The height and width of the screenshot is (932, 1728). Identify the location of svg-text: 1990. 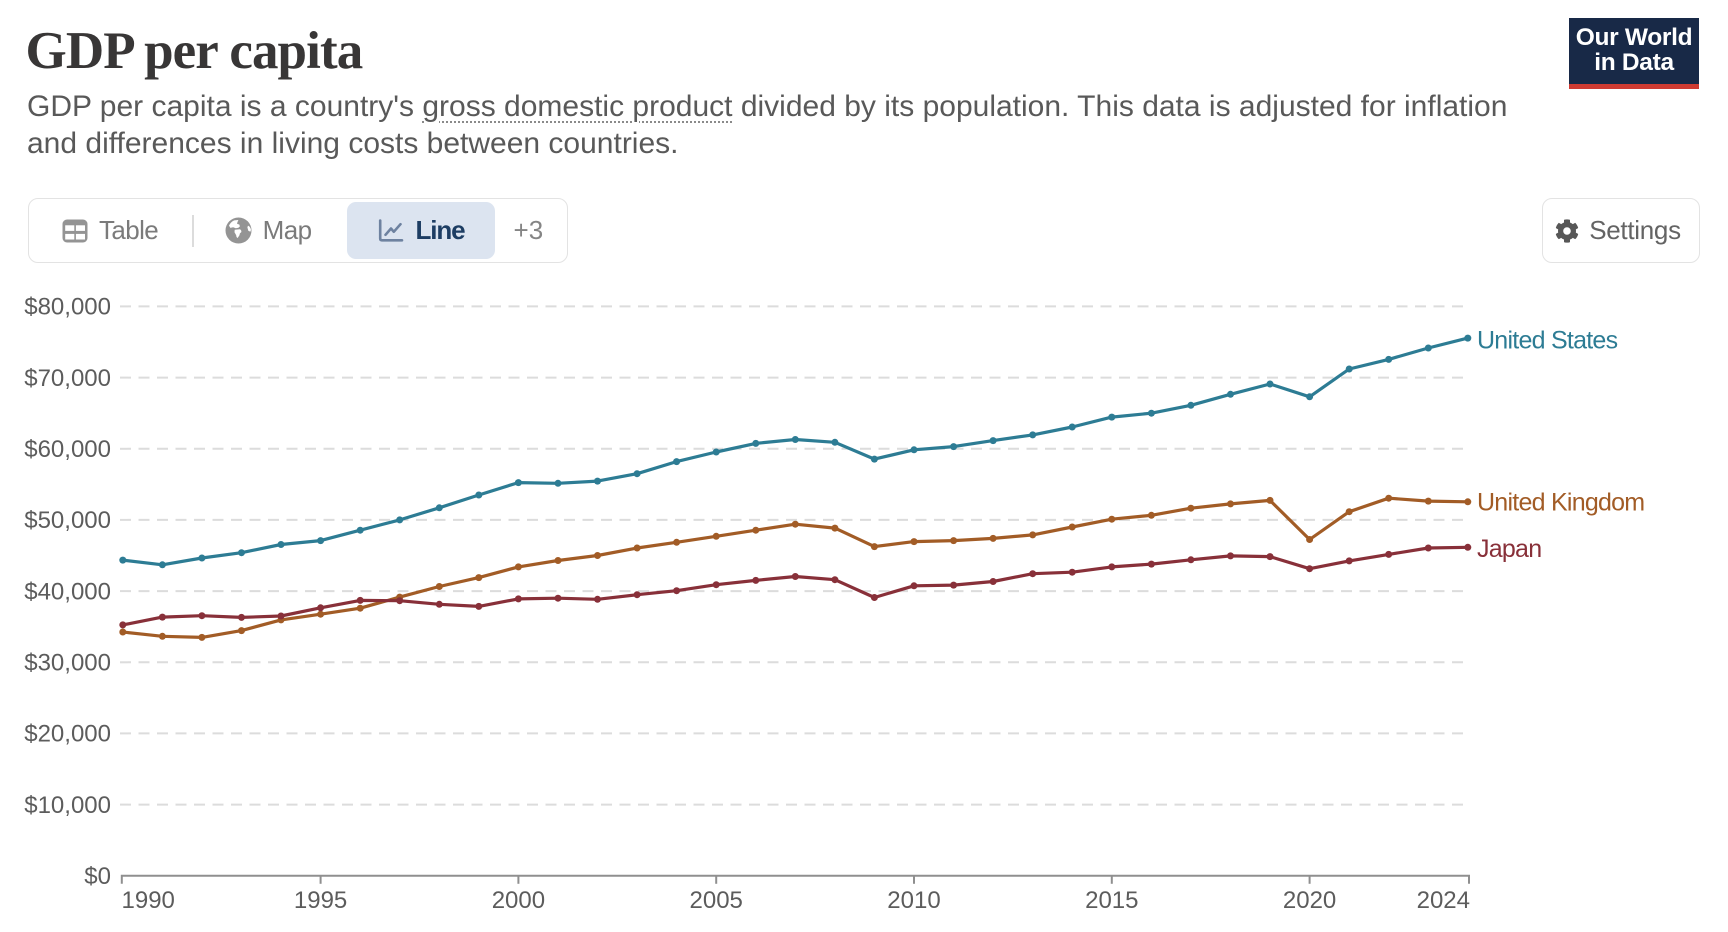
(148, 900).